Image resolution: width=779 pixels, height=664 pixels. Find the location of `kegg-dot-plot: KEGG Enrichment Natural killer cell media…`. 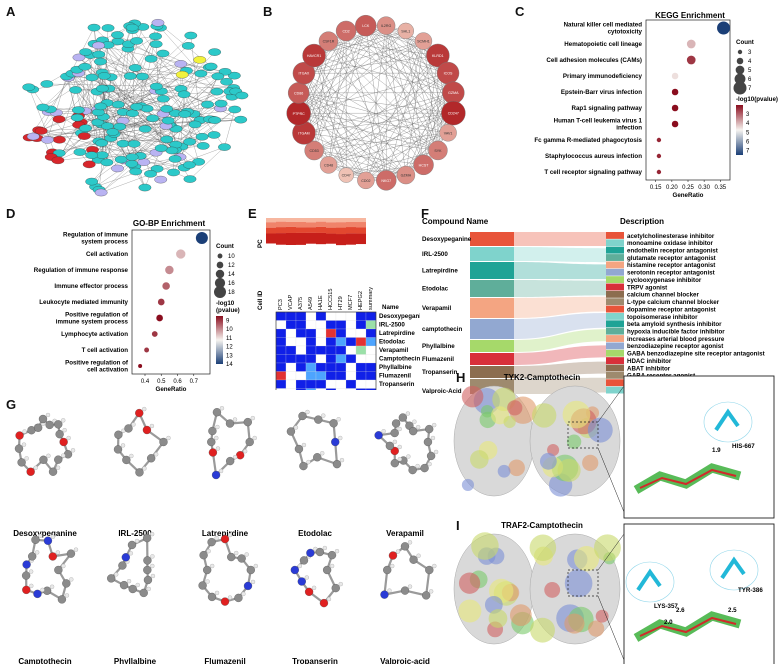

kegg-dot-plot: KEGG Enrichment Natural killer cell media… is located at coordinates (656, 105).